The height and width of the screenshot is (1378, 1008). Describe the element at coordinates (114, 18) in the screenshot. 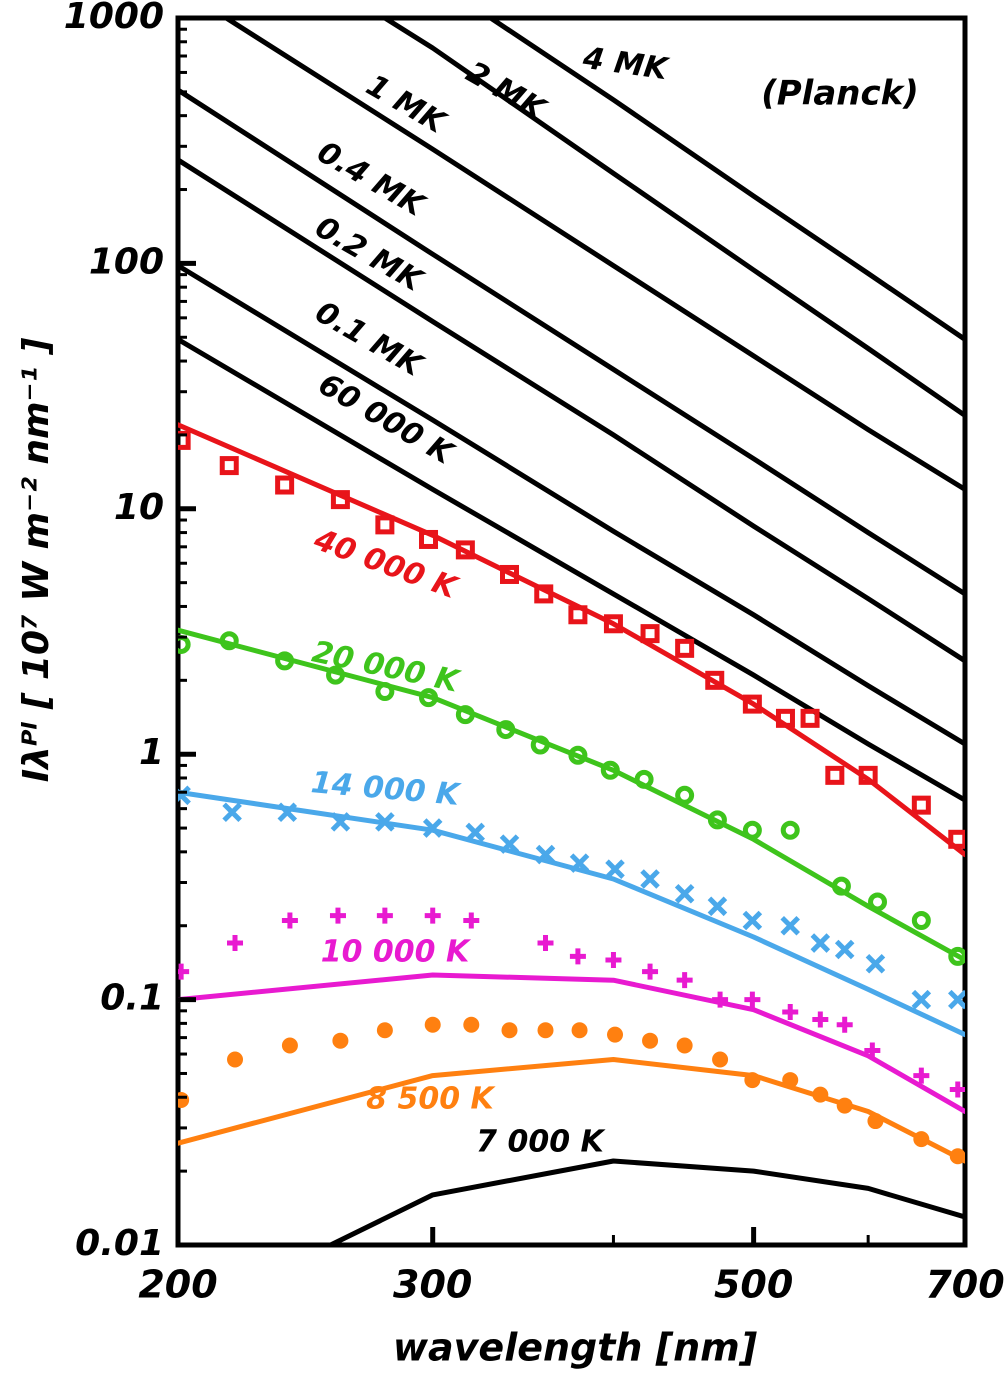

I see `y-tick-label: 1000` at that location.